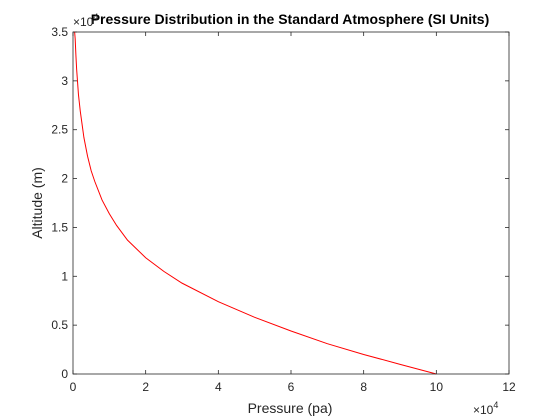 Image resolution: width=560 pixels, height=420 pixels. Describe the element at coordinates (145, 387) in the screenshot. I see `x-tick-label: 2` at that location.